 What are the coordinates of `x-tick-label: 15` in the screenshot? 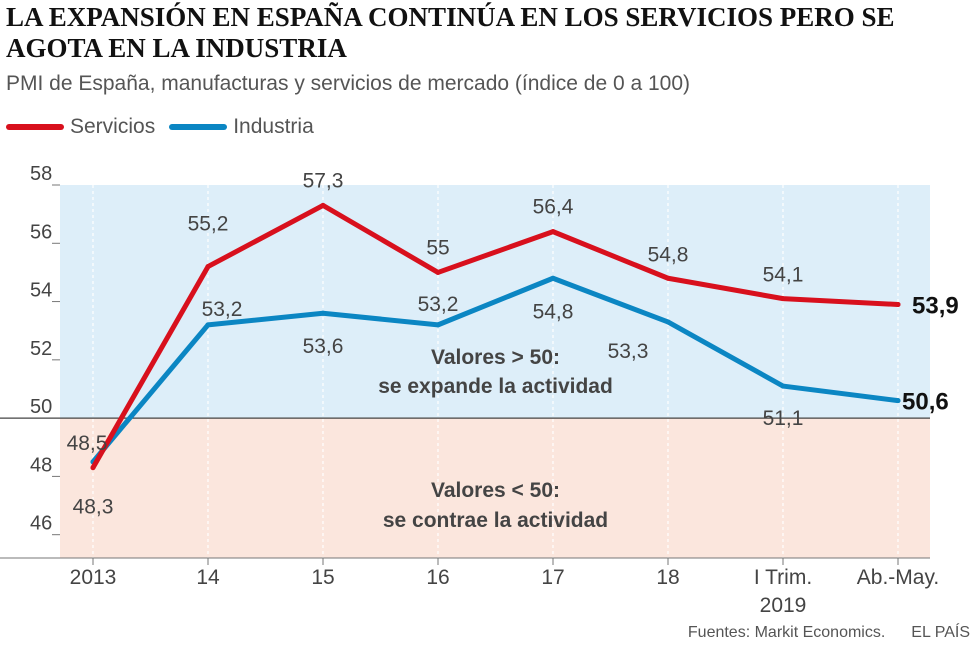 It's located at (322, 577).